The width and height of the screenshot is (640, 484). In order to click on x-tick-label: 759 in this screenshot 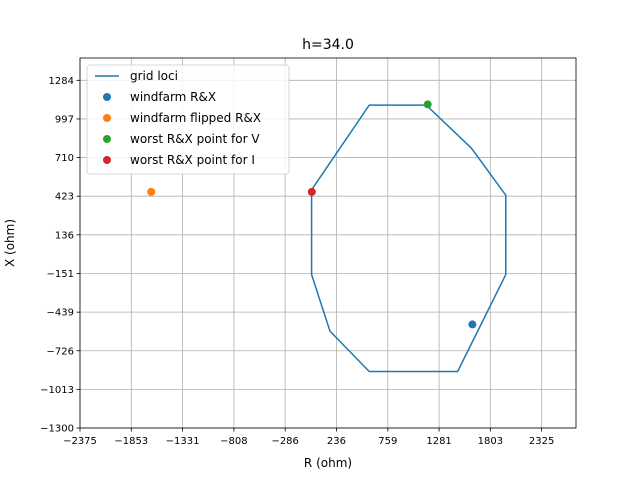, I will do `click(387, 441)`.